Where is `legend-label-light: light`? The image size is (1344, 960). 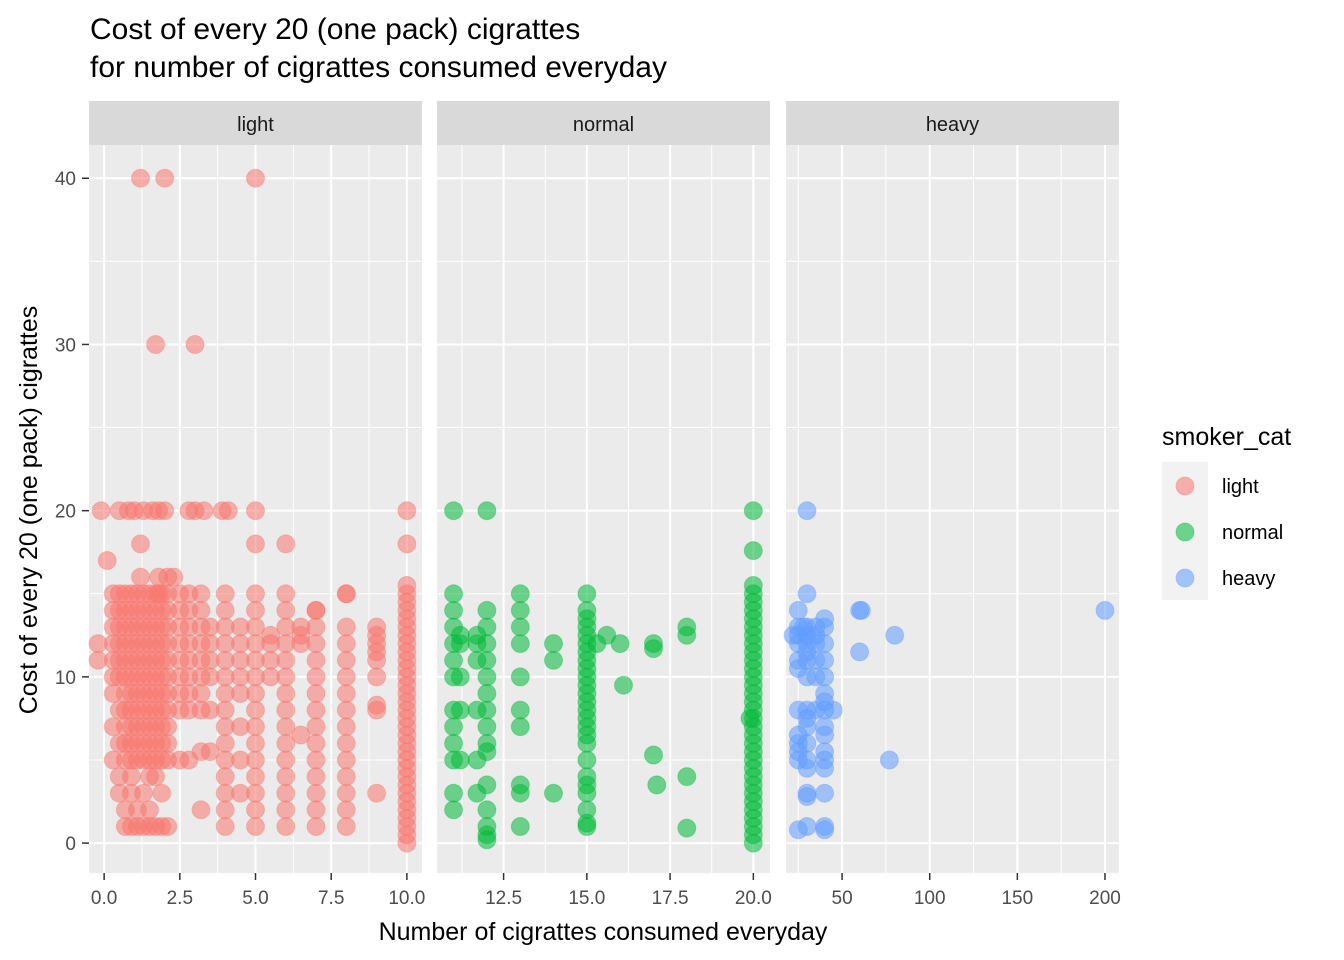 legend-label-light: light is located at coordinates (1240, 487).